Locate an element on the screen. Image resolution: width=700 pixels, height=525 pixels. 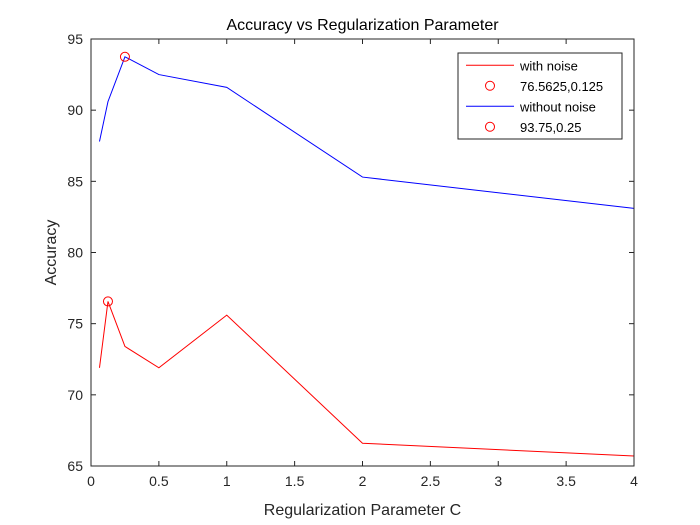
x-axis-label: Regularization Parameter C is located at coordinates (362, 510).